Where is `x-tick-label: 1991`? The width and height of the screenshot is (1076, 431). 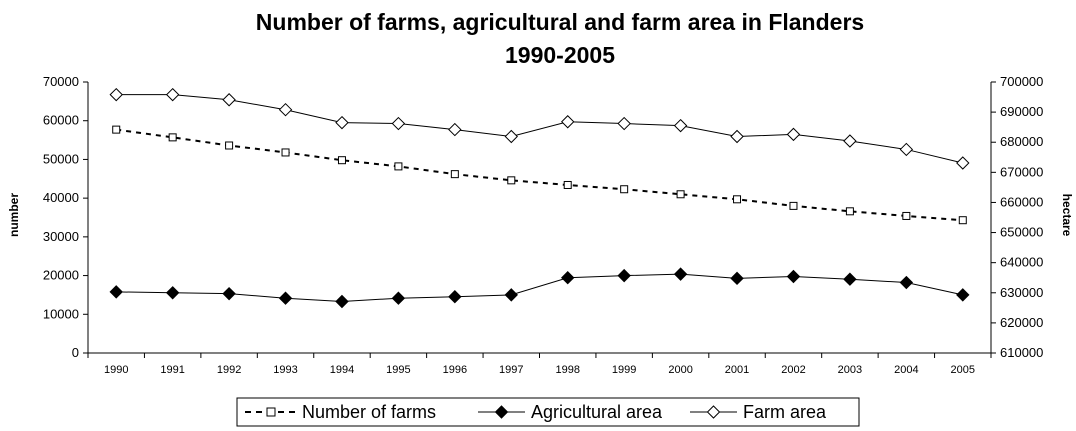
x-tick-label: 1991 is located at coordinates (172, 370).